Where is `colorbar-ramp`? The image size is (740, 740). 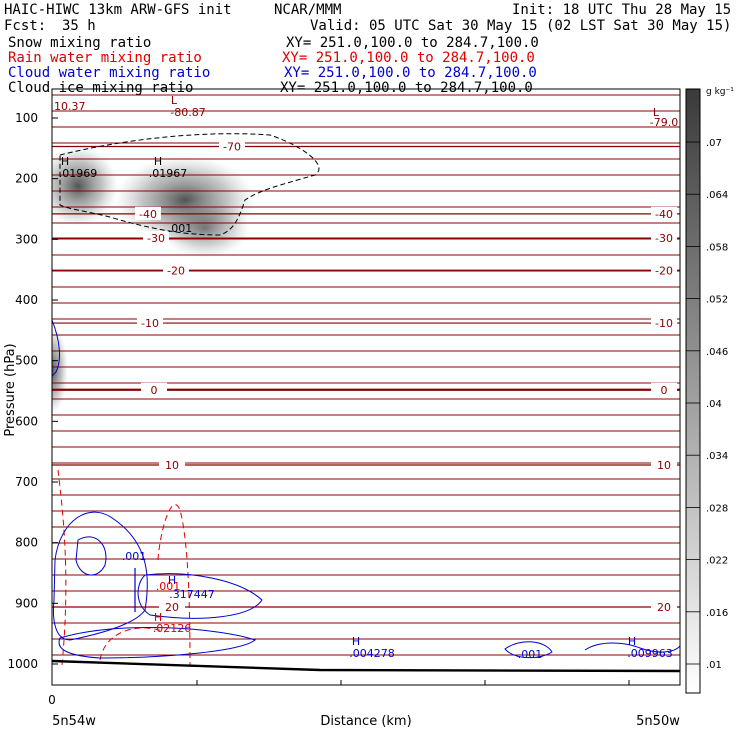
colorbar-ramp is located at coordinates (693, 391).